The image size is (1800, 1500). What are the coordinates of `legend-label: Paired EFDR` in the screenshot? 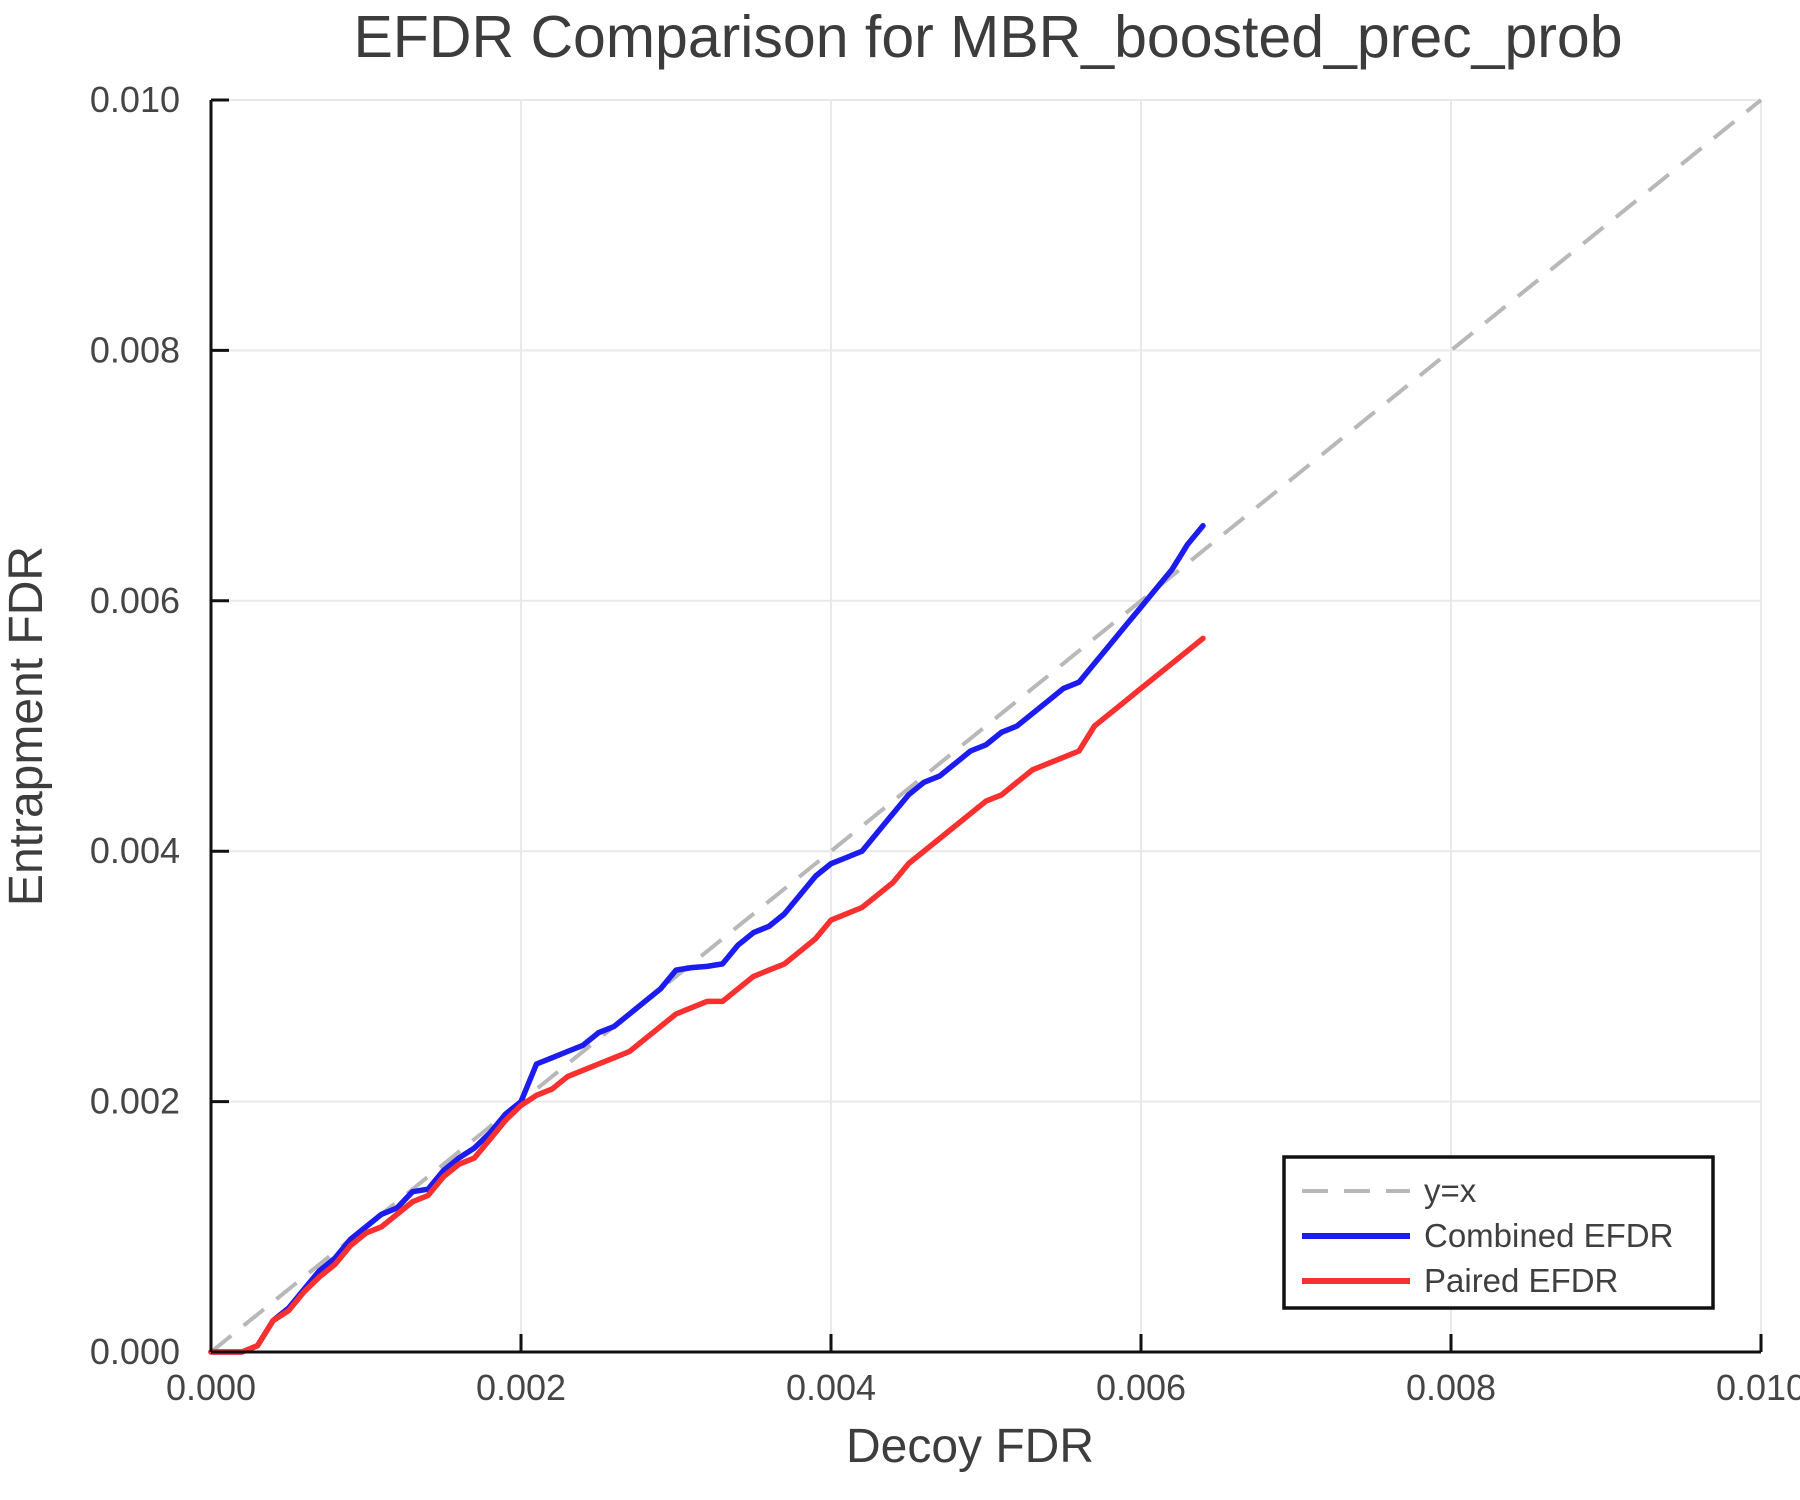 It's located at (1521, 1280).